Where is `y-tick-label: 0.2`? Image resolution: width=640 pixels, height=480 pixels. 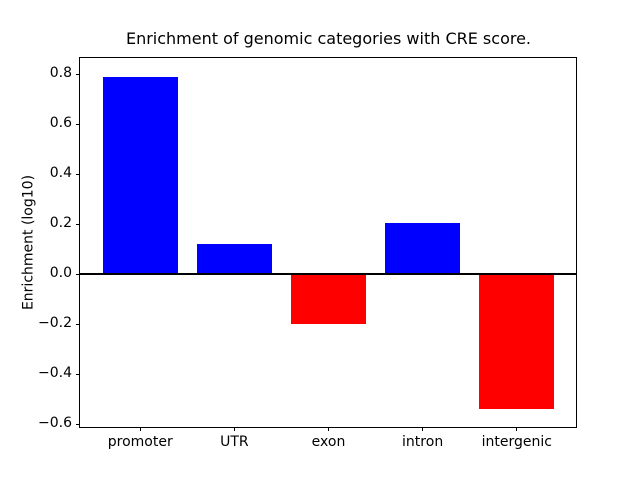
y-tick-label: 0.2 is located at coordinates (60, 223).